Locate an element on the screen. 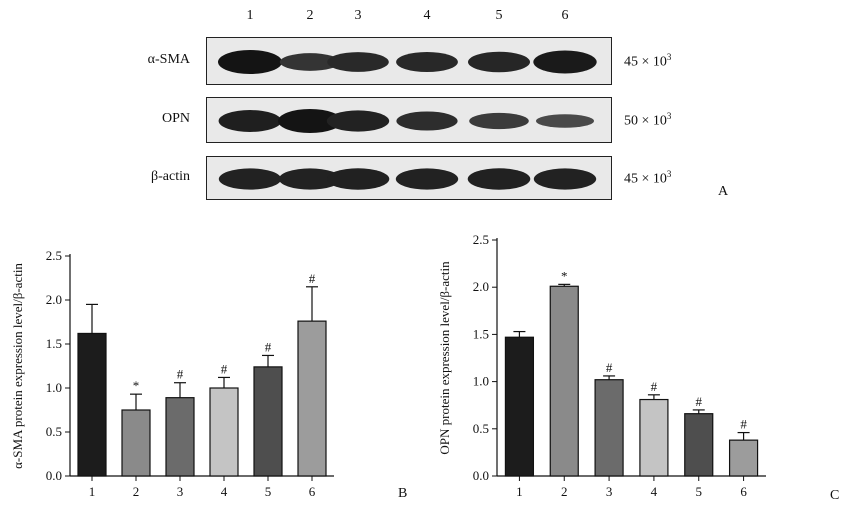  blot-row-label: OPN is located at coordinates (175, 118).